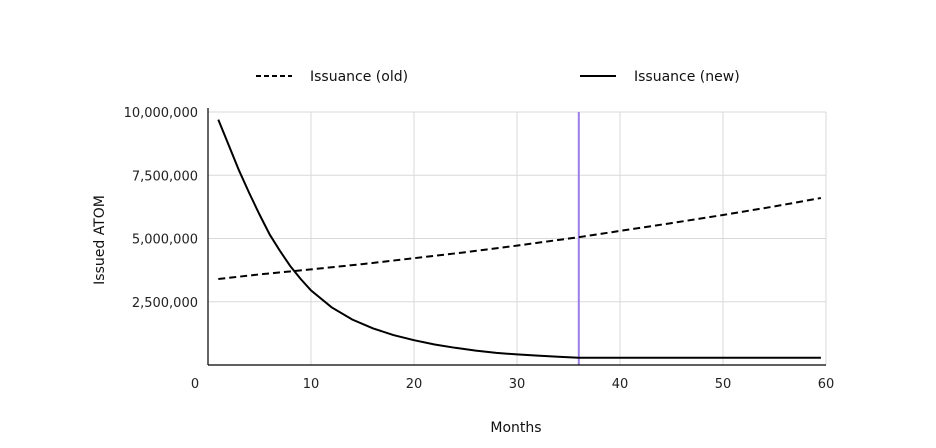 The image size is (936, 448). Describe the element at coordinates (515, 428) in the screenshot. I see `x-axis-title: Months` at that location.